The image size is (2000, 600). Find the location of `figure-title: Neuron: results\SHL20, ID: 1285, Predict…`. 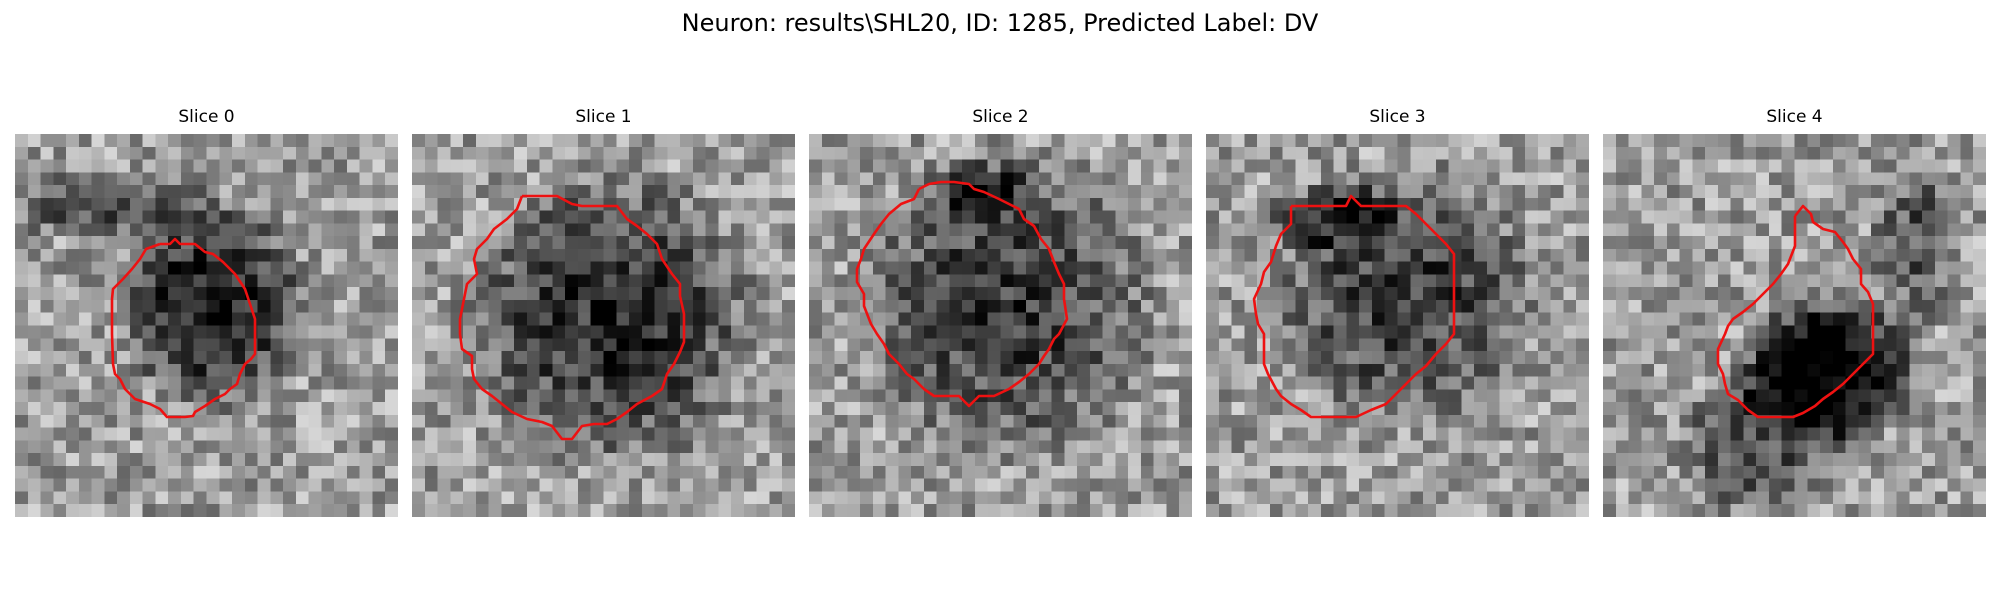

figure-title: Neuron: results\SHL20, ID: 1285, Predict… is located at coordinates (1000, 23).